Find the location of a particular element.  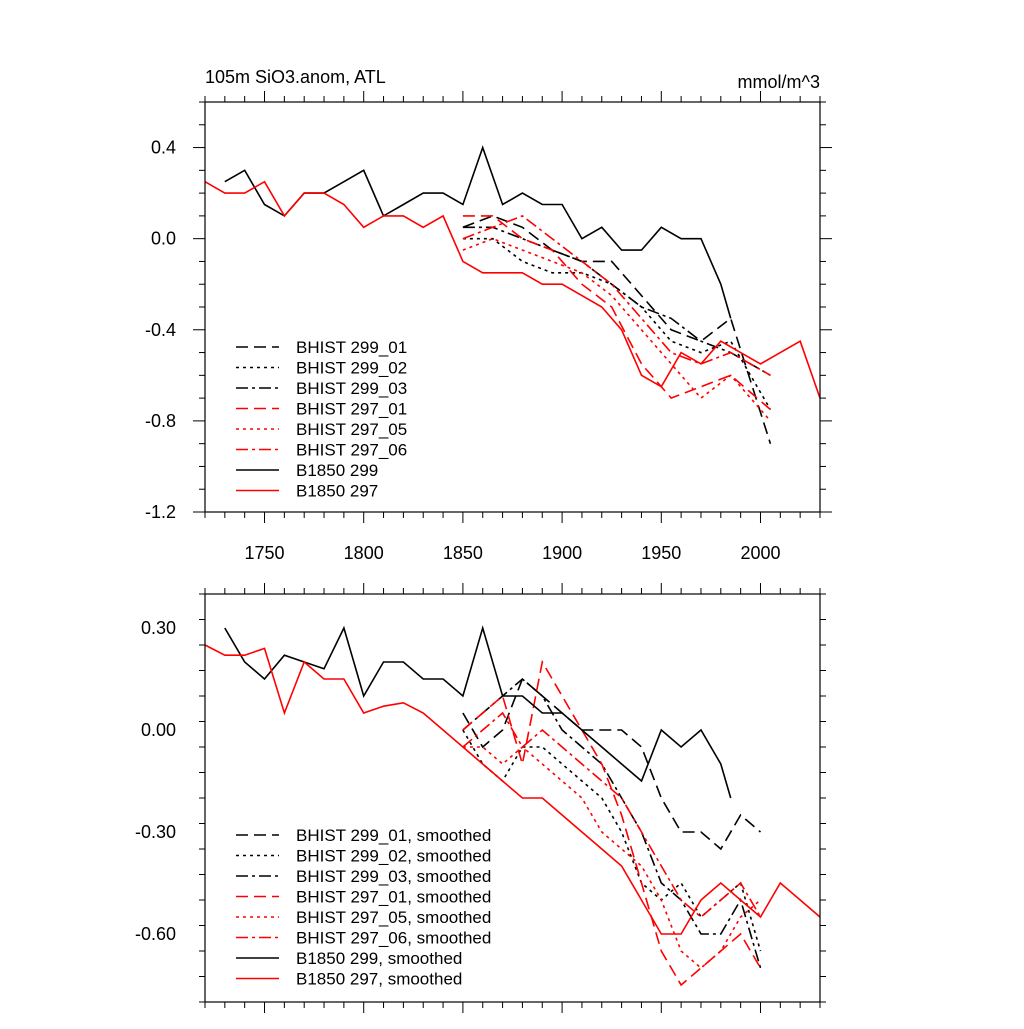

top-y-tick-label: -0.8 is located at coordinates (160, 421).